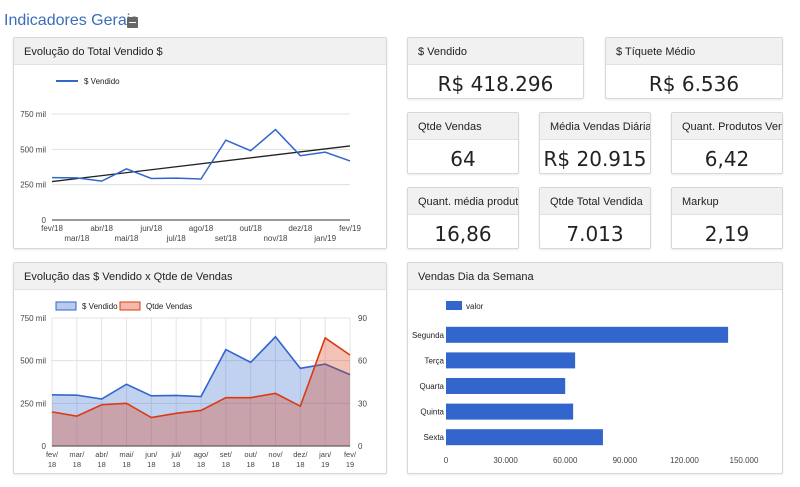  What do you see at coordinates (475, 306) in the screenshot?
I see `legend-label: valor` at bounding box center [475, 306].